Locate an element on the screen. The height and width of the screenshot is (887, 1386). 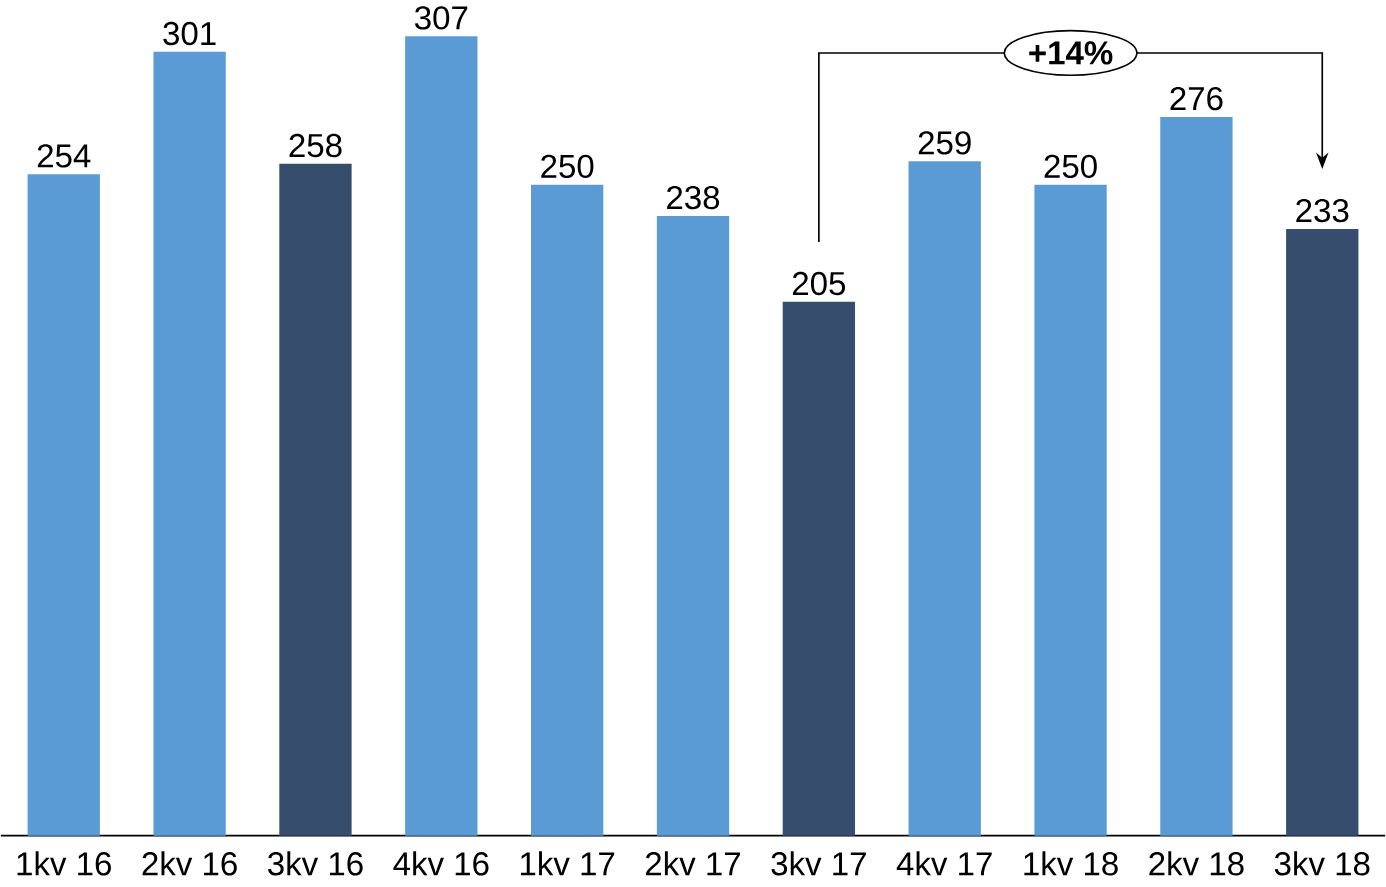
data-label: 238 is located at coordinates (693, 198).